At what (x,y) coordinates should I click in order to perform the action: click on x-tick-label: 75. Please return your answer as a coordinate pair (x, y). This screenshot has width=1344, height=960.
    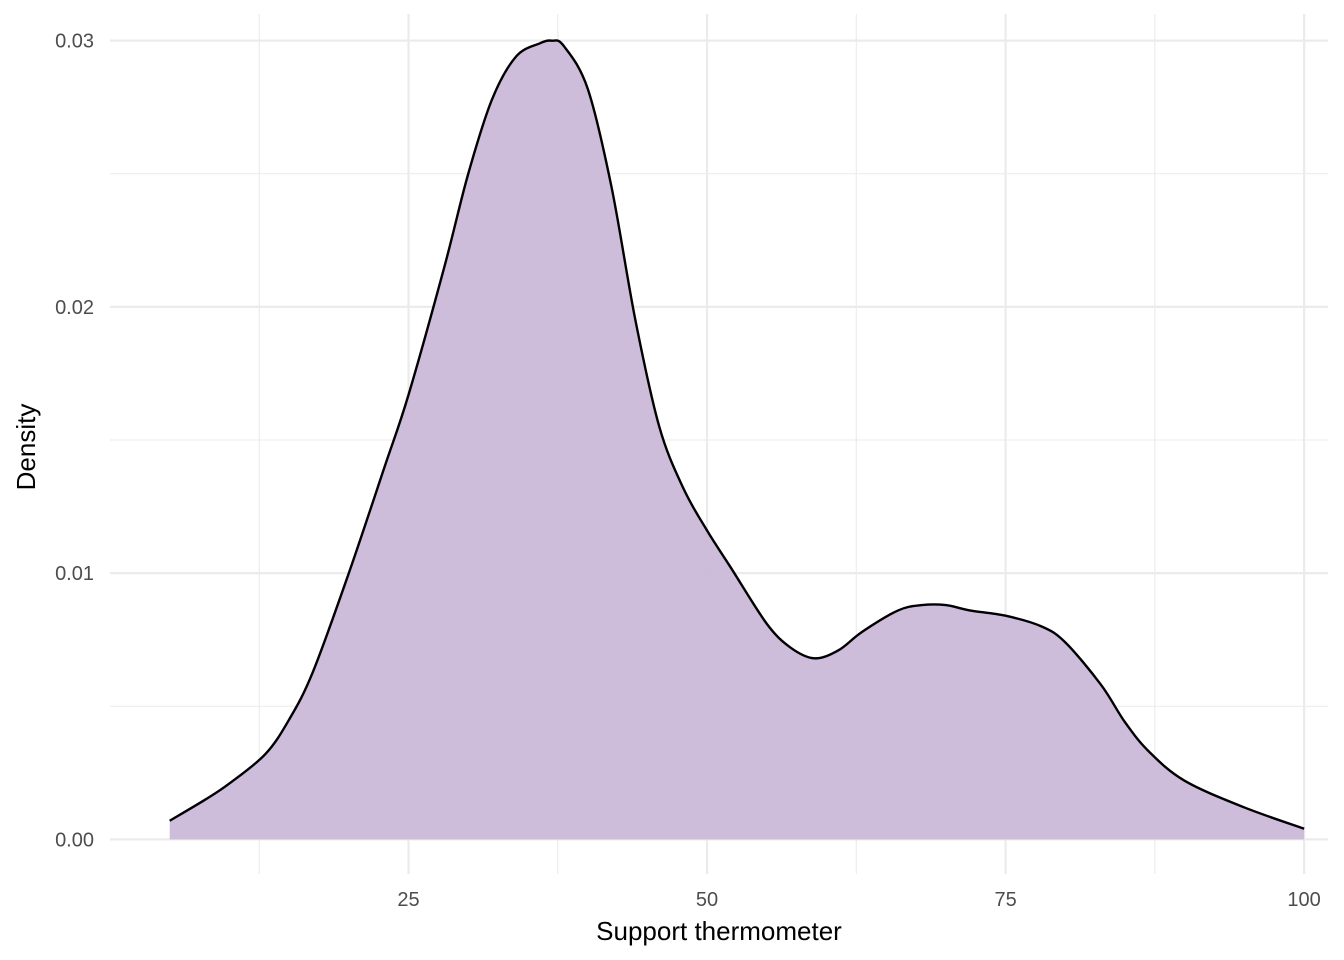
    Looking at the image, I should click on (1005, 900).